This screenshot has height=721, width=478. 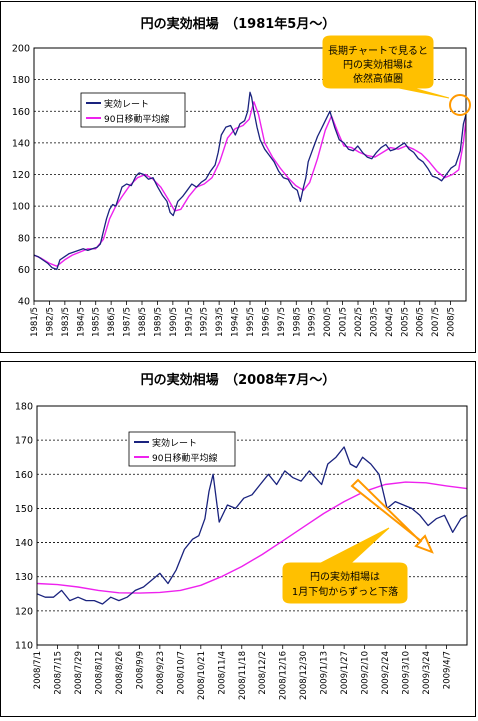 What do you see at coordinates (21, 207) in the screenshot?
I see `y-tick-label: 100` at bounding box center [21, 207].